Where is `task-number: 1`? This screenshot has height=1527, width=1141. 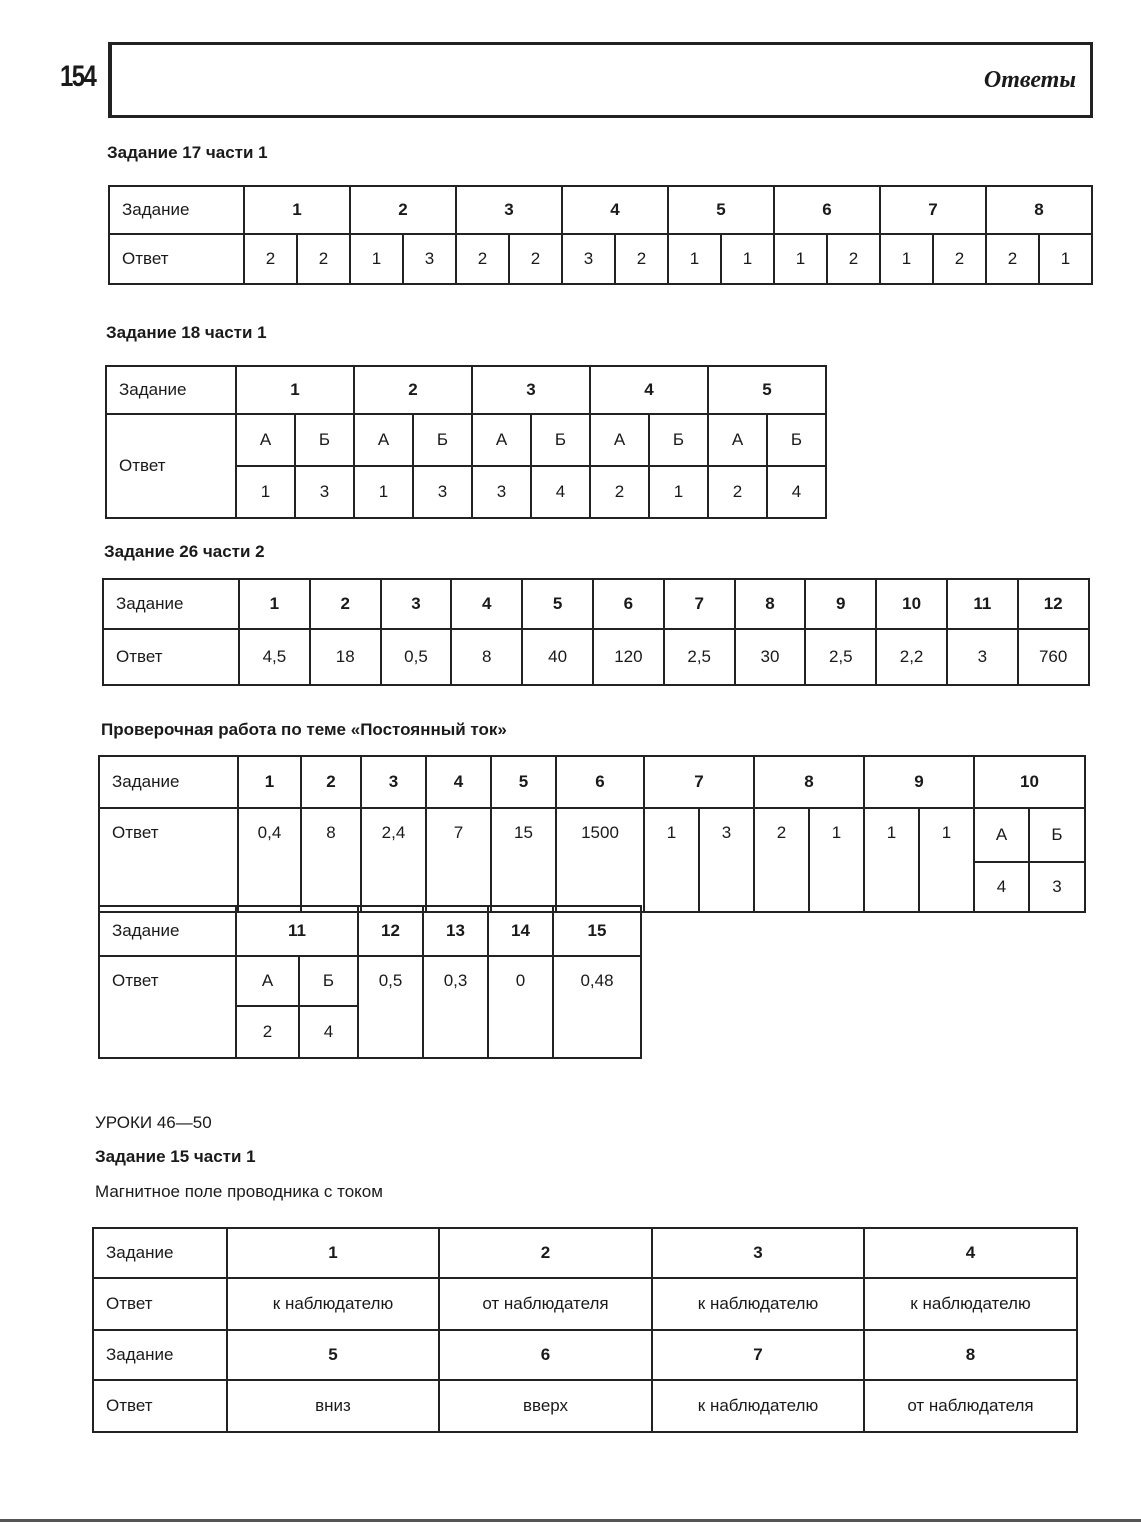
task-number: 1 is located at coordinates (269, 782).